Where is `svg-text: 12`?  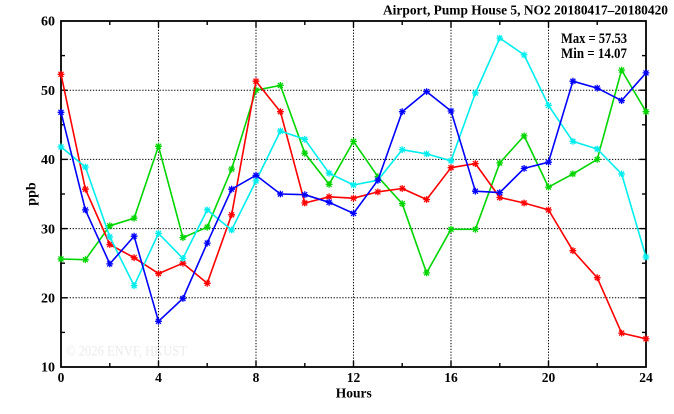
svg-text: 12 is located at coordinates (354, 377).